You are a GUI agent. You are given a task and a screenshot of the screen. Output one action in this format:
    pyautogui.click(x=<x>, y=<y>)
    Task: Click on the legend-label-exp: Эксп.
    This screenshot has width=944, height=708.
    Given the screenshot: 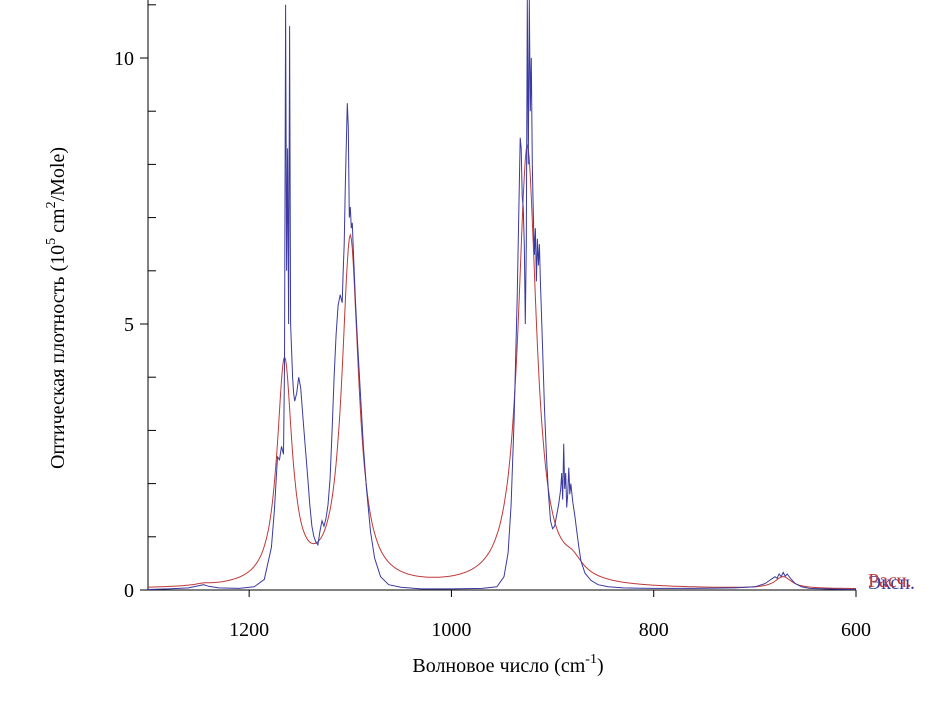 What is the action you would take?
    pyautogui.click(x=891, y=583)
    